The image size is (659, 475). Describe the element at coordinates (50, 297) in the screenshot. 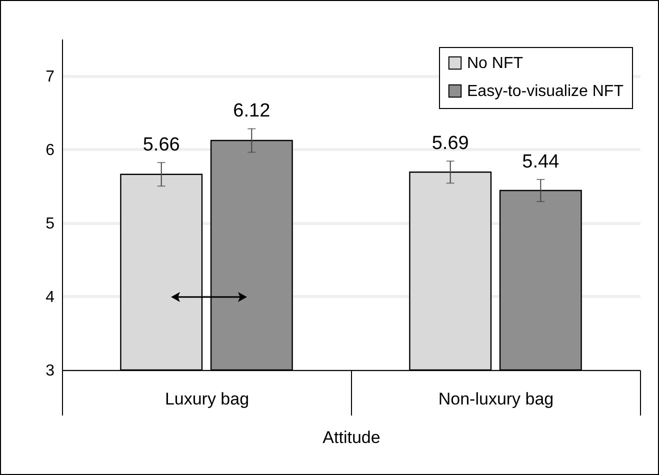

I see `y-tick-label: 4` at that location.